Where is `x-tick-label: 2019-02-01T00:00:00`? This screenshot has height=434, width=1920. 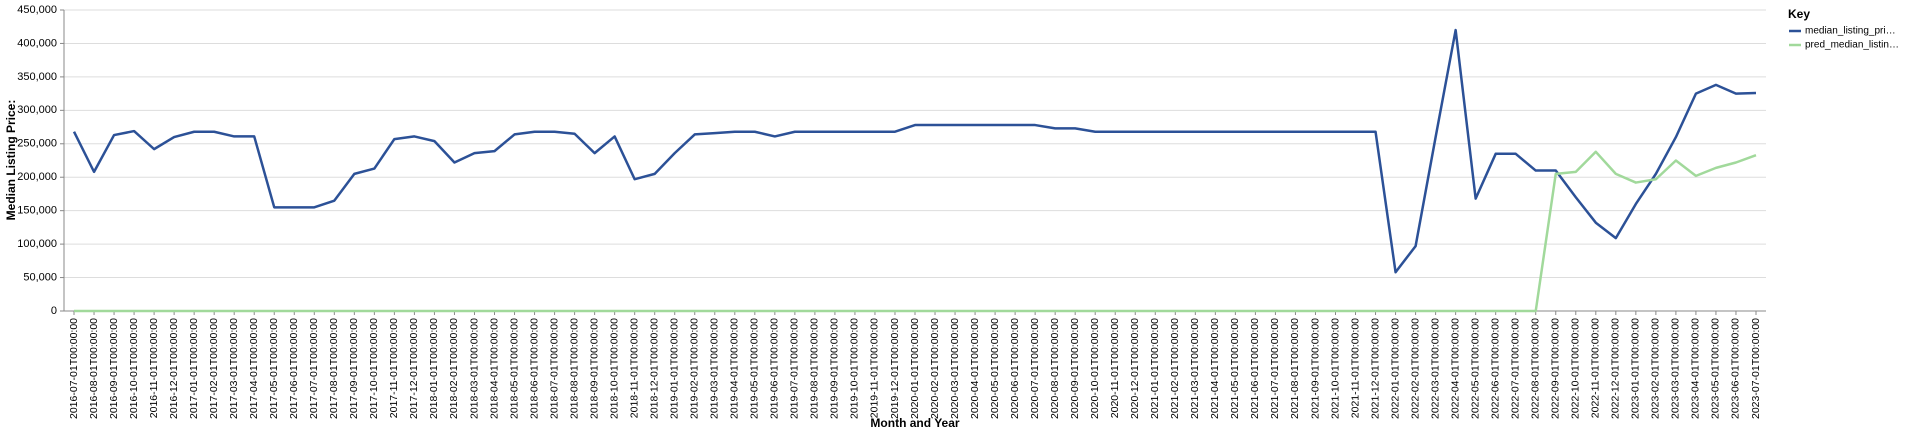
x-tick-label: 2019-02-01T00:00:00 is located at coordinates (695, 368).